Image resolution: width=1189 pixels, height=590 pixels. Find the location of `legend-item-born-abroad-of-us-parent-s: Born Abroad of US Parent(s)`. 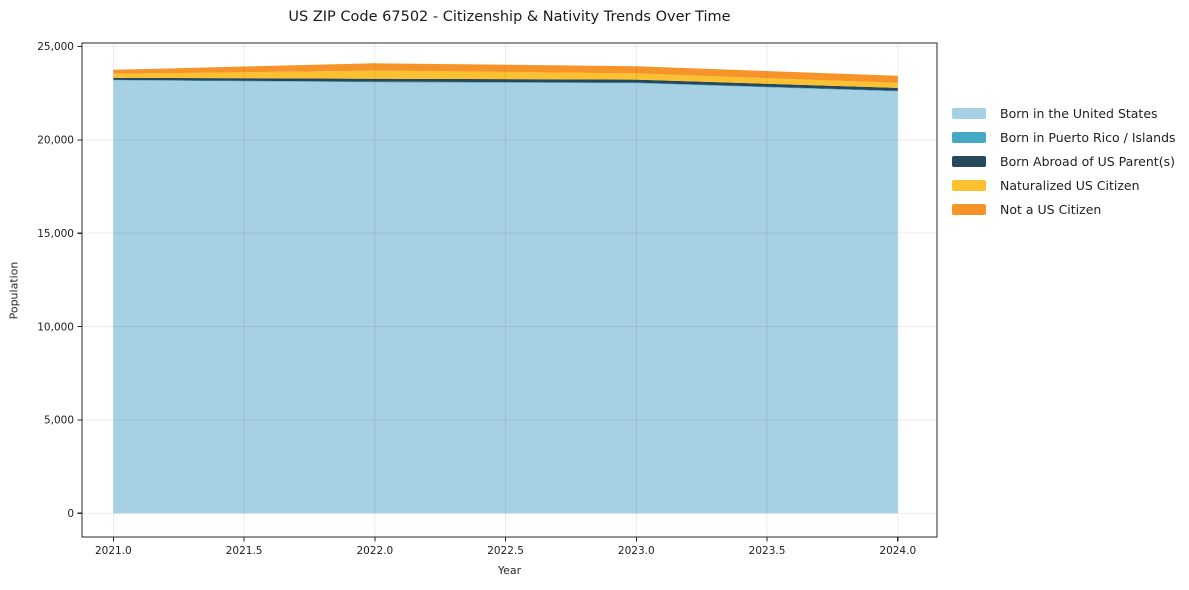

legend-item-born-abroad-of-us-parent-s: Born Abroad of US Parent(s) is located at coordinates (1064, 161).